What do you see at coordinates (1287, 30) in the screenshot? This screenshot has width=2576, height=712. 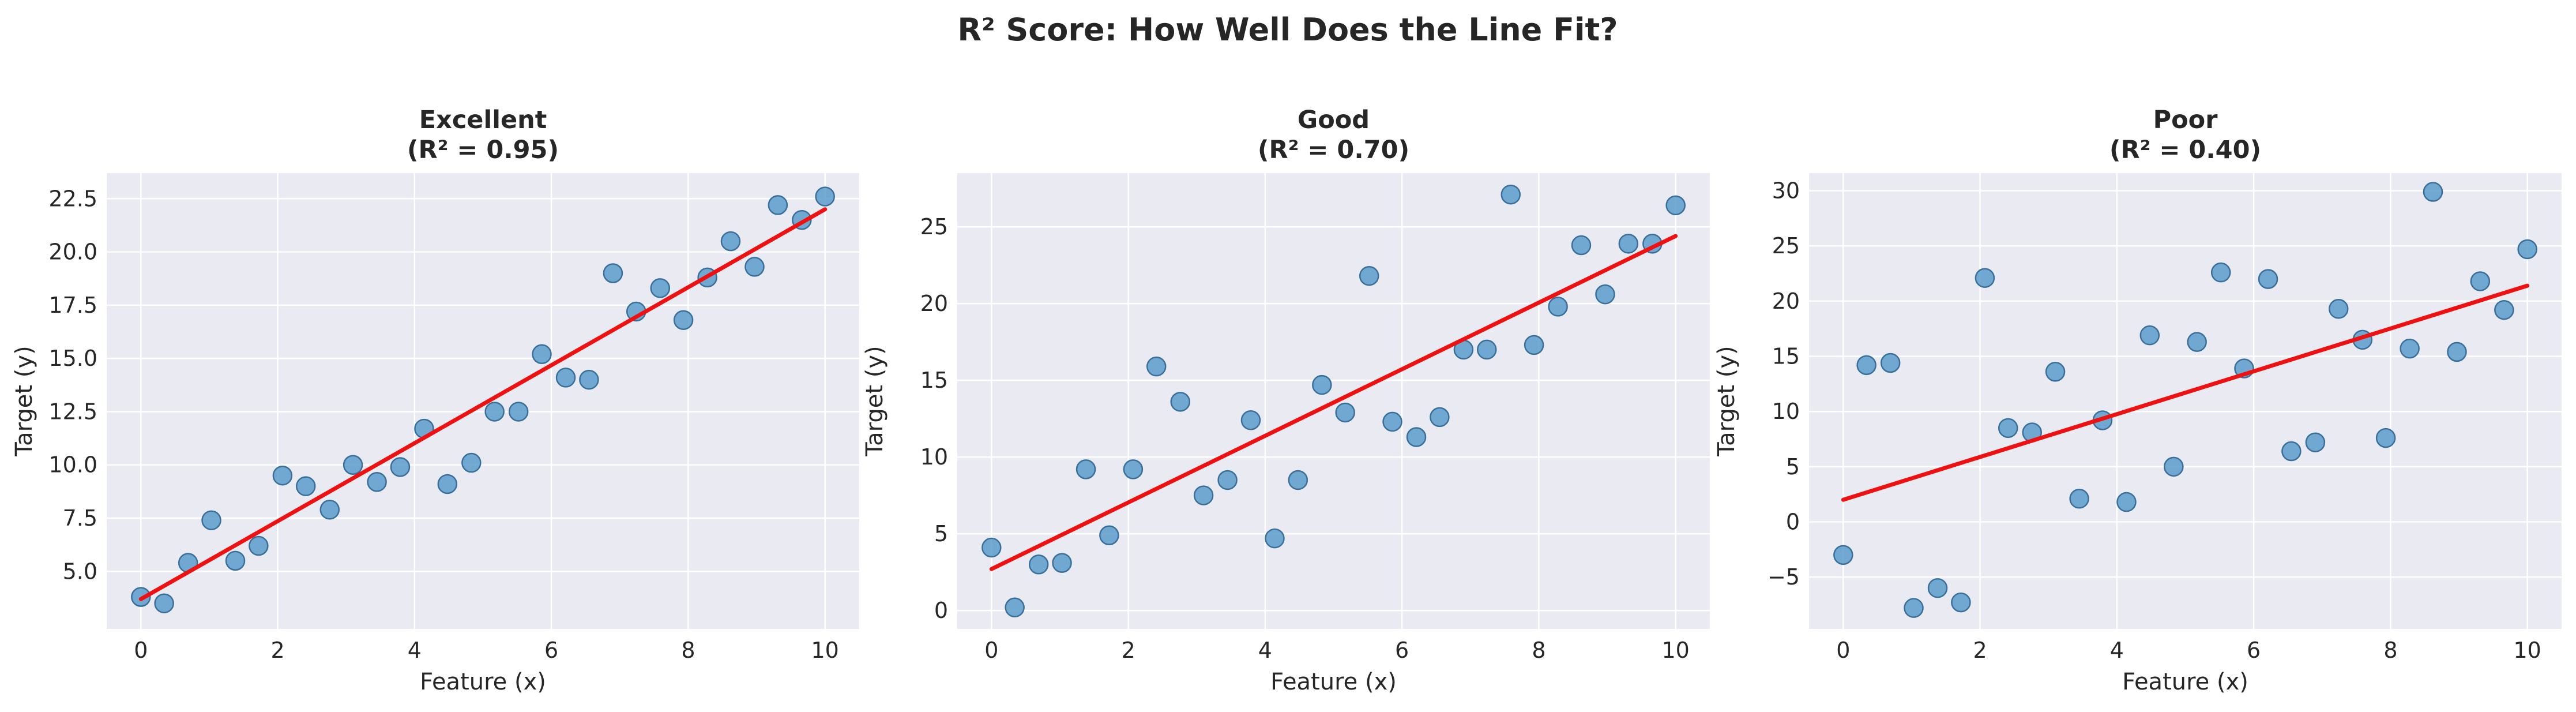 I see `figure-title: R² Score: How Well Does the Line Fit?` at bounding box center [1287, 30].